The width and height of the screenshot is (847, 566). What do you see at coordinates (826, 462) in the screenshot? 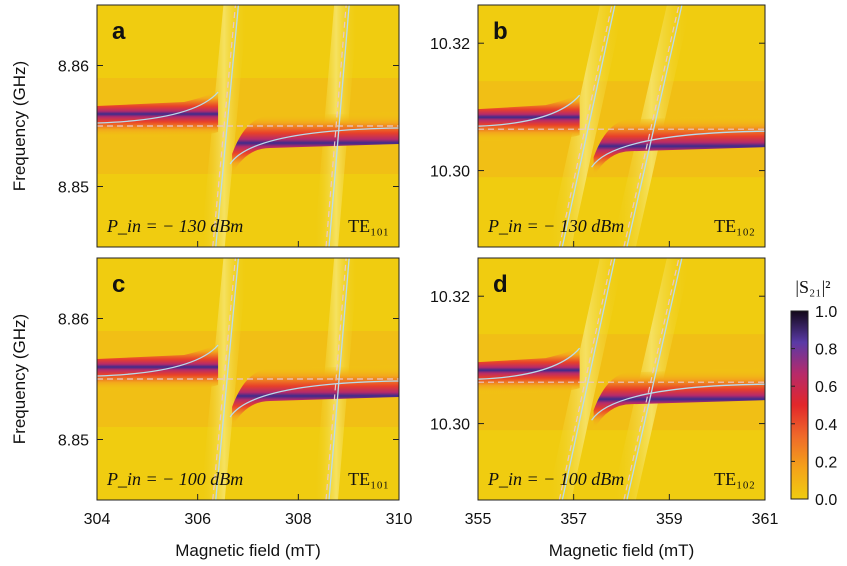
I see `colorbar-tick-label: 0.2` at bounding box center [826, 462].